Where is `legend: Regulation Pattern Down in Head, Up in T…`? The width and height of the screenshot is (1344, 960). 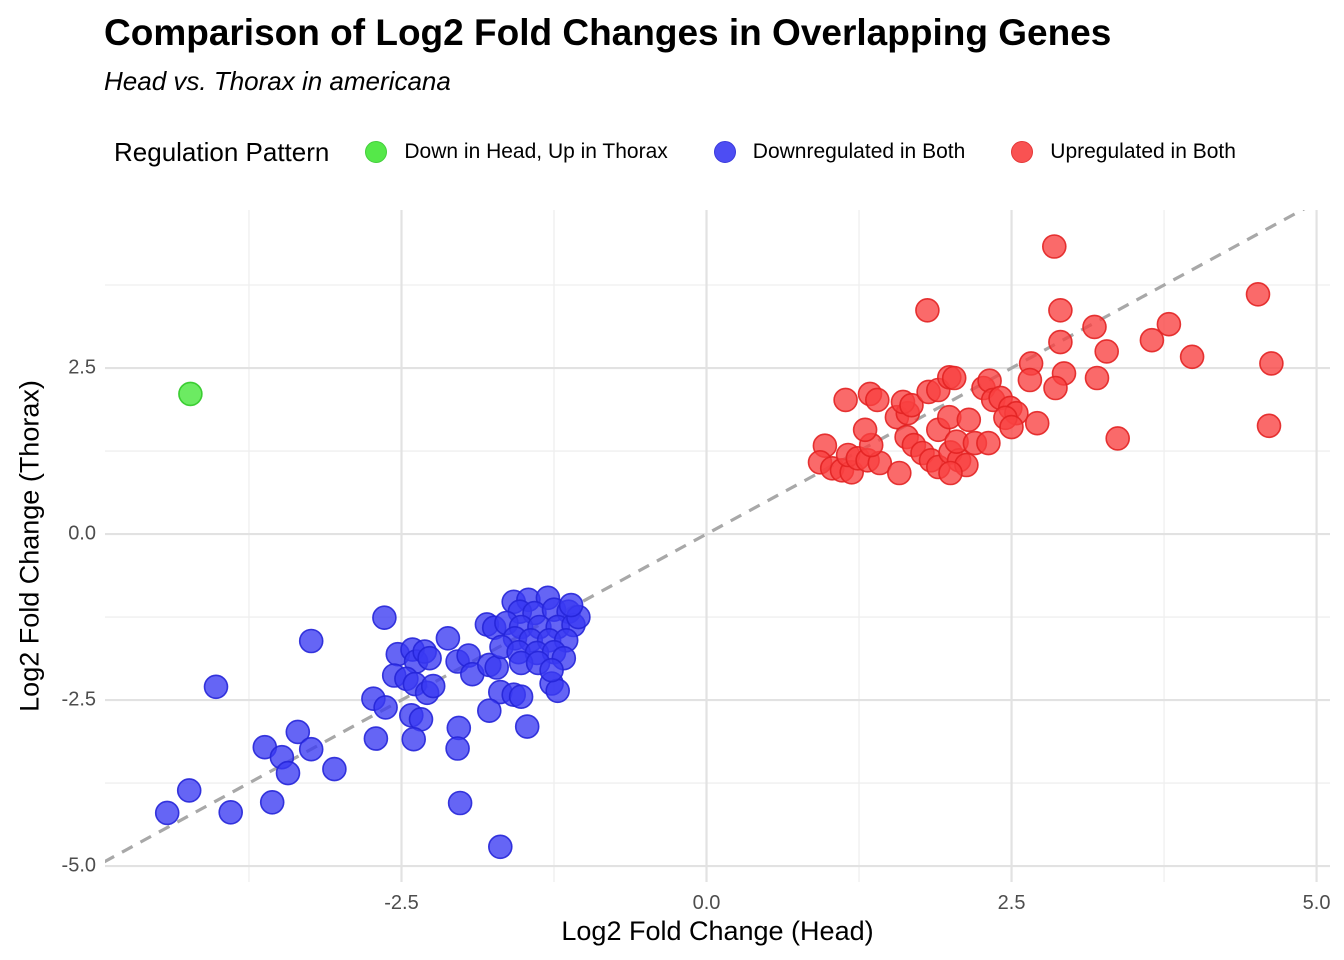
legend: Regulation Pattern Down in Head, Up in T… is located at coordinates (698, 152).